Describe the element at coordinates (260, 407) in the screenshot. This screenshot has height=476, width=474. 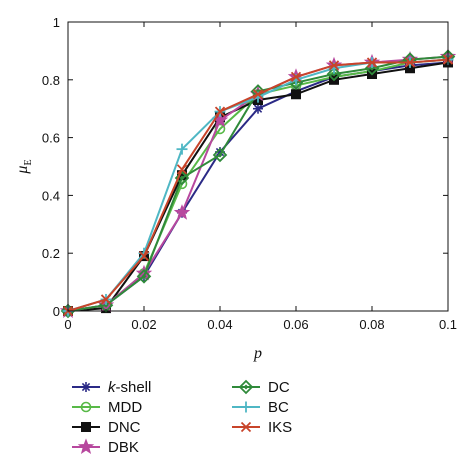
I see `legend-item-bc: BC` at that location.